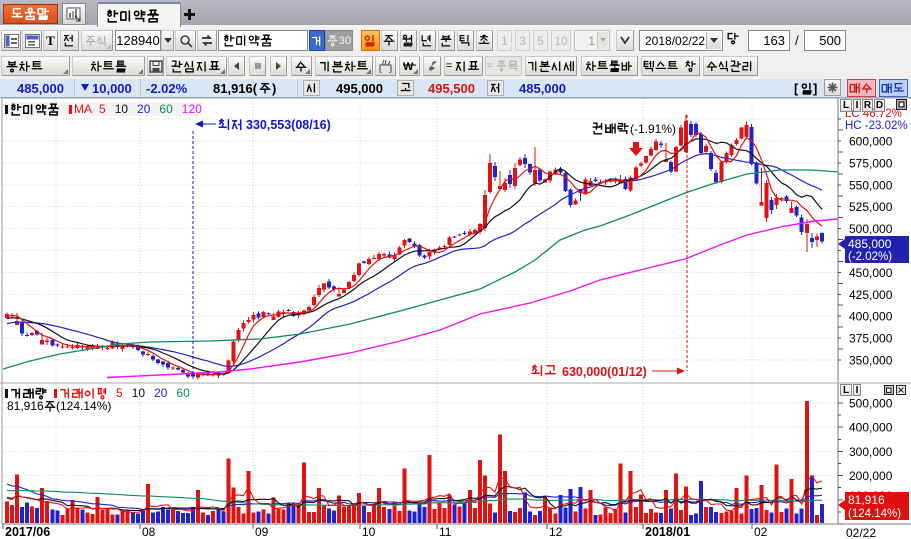  What do you see at coordinates (871, 452) in the screenshot?
I see `svg-text: 300,000` at bounding box center [871, 452].